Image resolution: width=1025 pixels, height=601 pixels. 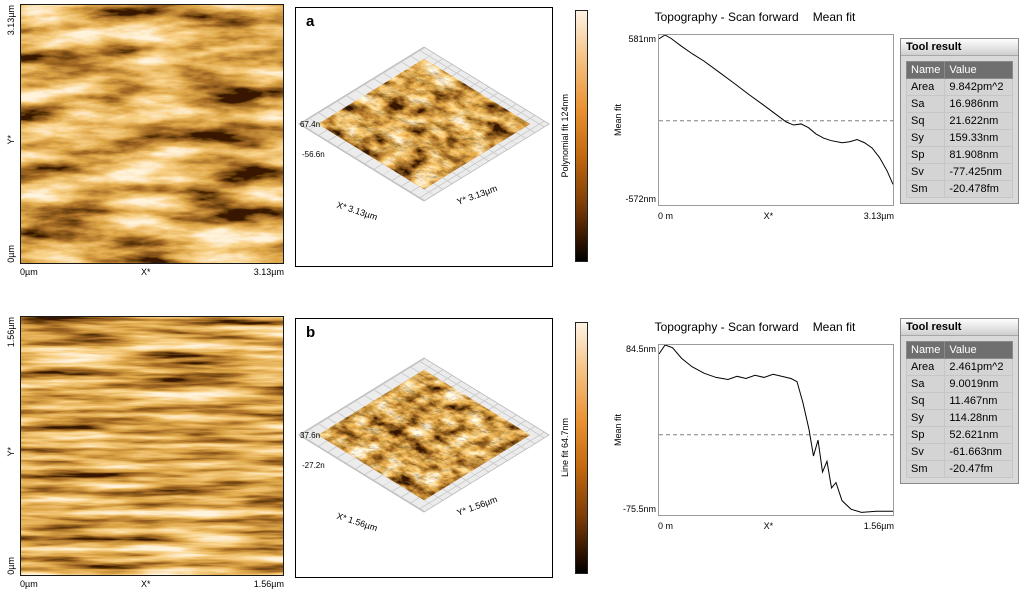 I want to click on tool-result-cell: 11.467nm, so click(x=978, y=401).